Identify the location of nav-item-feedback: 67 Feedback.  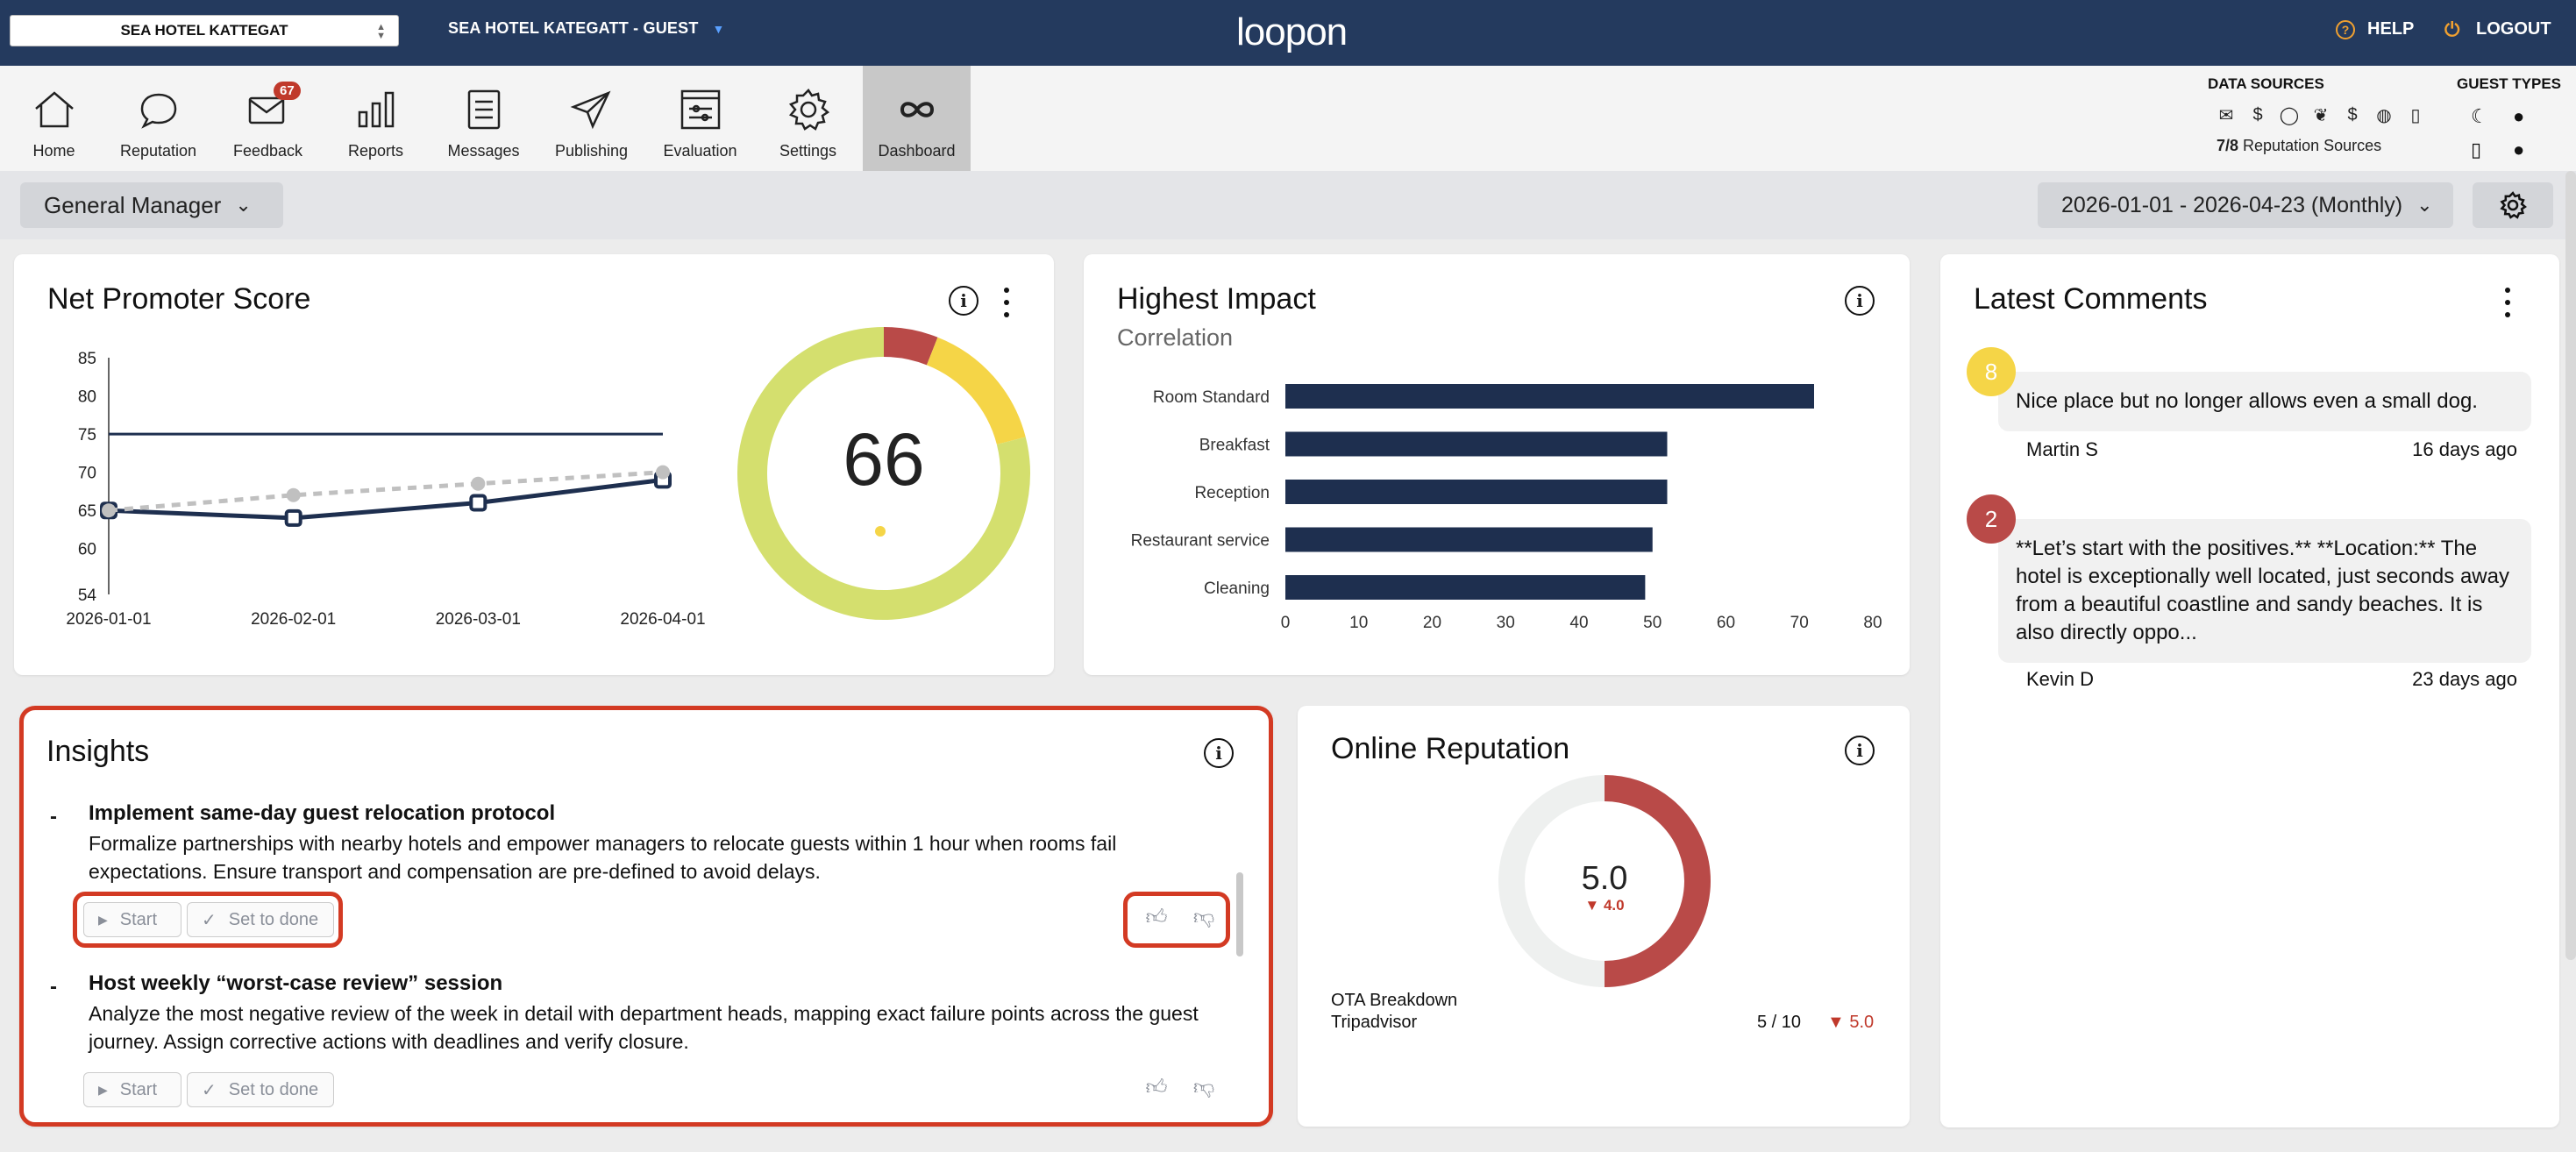
(268, 118).